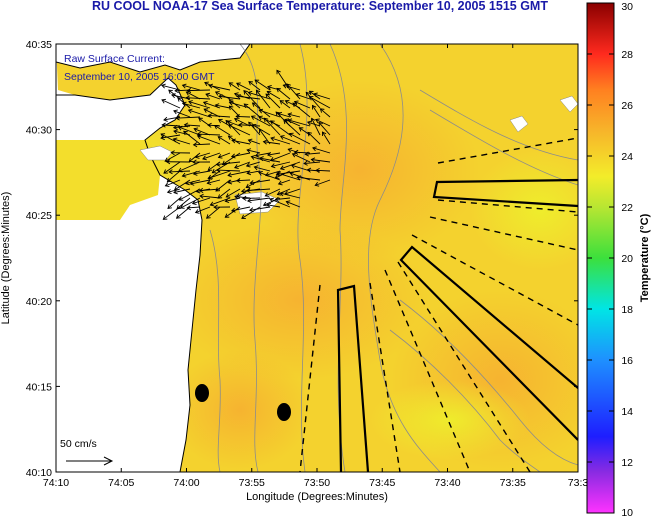 Image resolution: width=651 pixels, height=518 pixels. Describe the element at coordinates (186, 483) in the screenshot. I see `x-tick-label: 74:00` at that location.